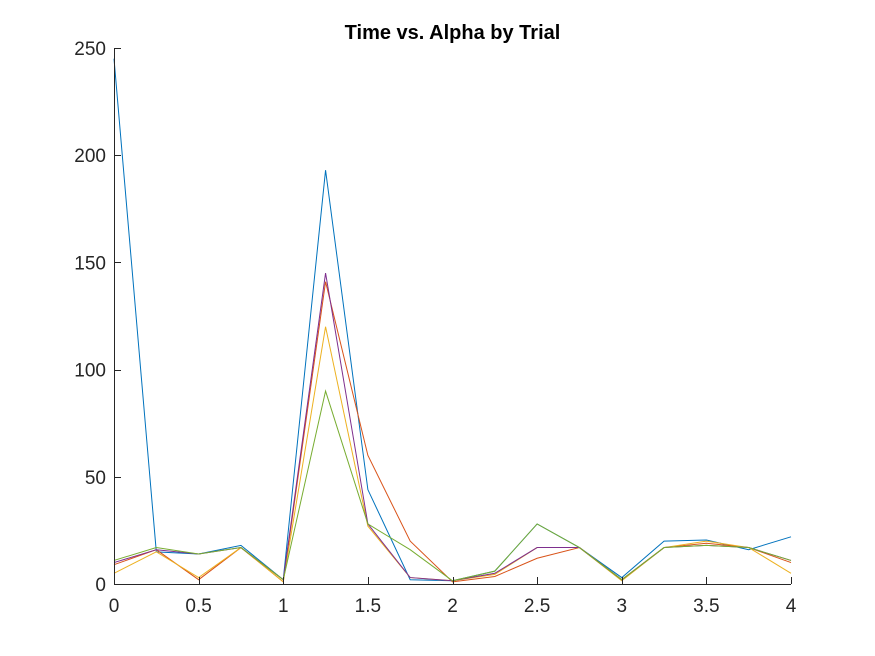 This screenshot has width=875, height=656. Describe the element at coordinates (90, 263) in the screenshot. I see `y-tick-label: 150` at that location.